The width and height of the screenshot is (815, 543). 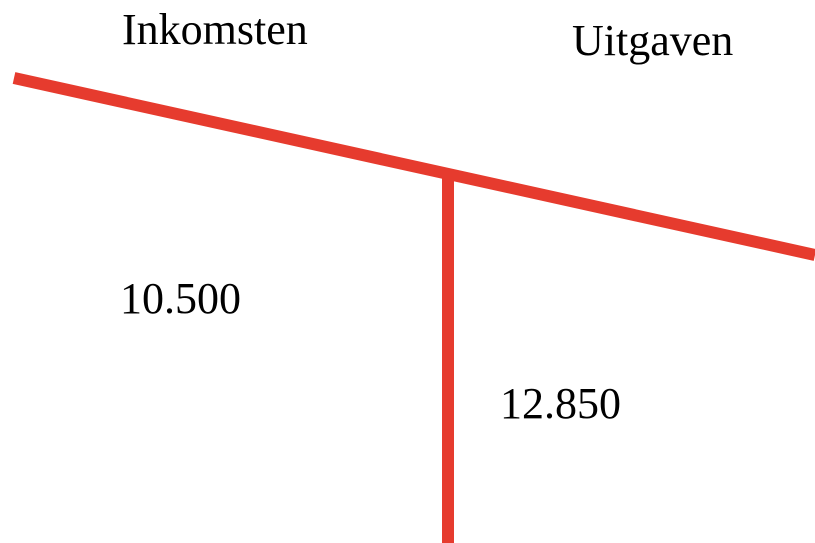 I want to click on left-label: Inkomsten, so click(x=215, y=29).